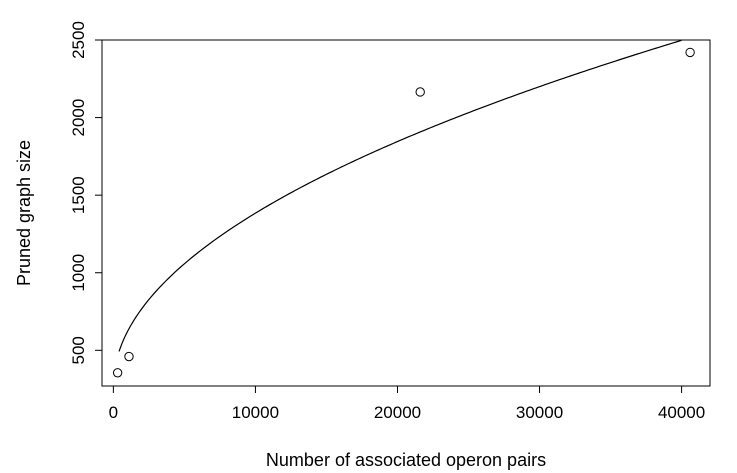 This screenshot has width=737, height=473. What do you see at coordinates (681, 412) in the screenshot?
I see `x-tick-label: 40000` at bounding box center [681, 412].